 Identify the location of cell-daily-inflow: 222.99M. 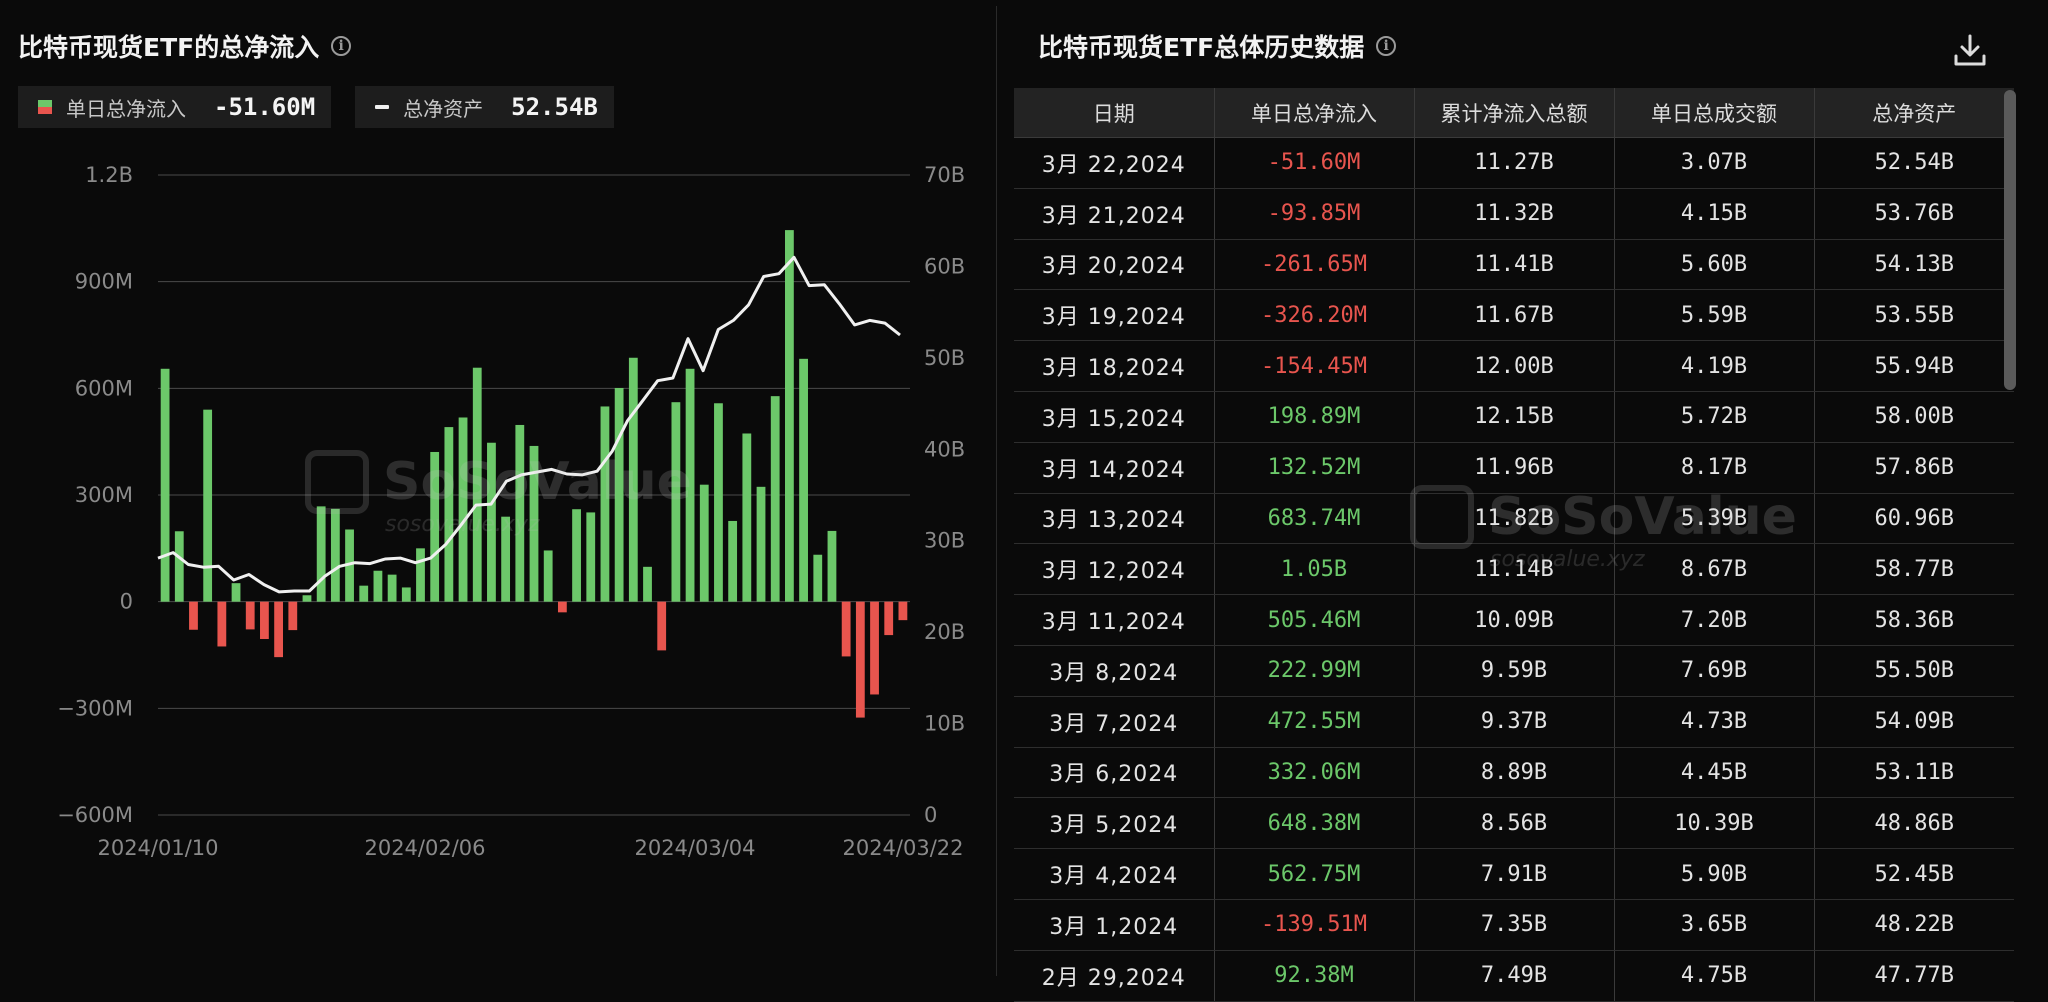
(1314, 671).